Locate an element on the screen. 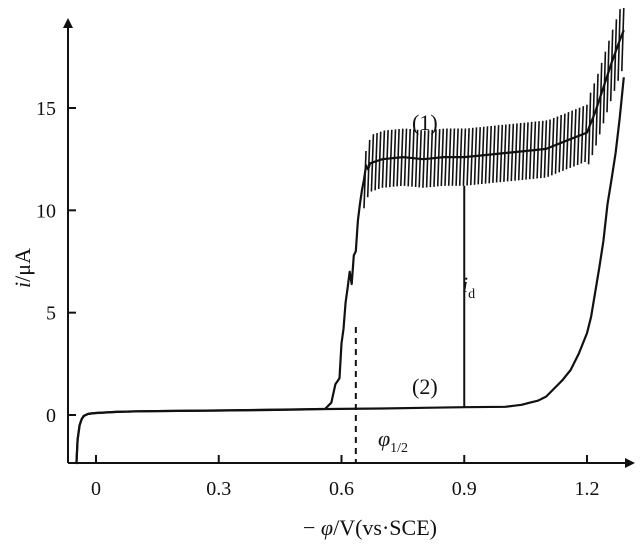  series-2-label: (2) is located at coordinates (425, 386).